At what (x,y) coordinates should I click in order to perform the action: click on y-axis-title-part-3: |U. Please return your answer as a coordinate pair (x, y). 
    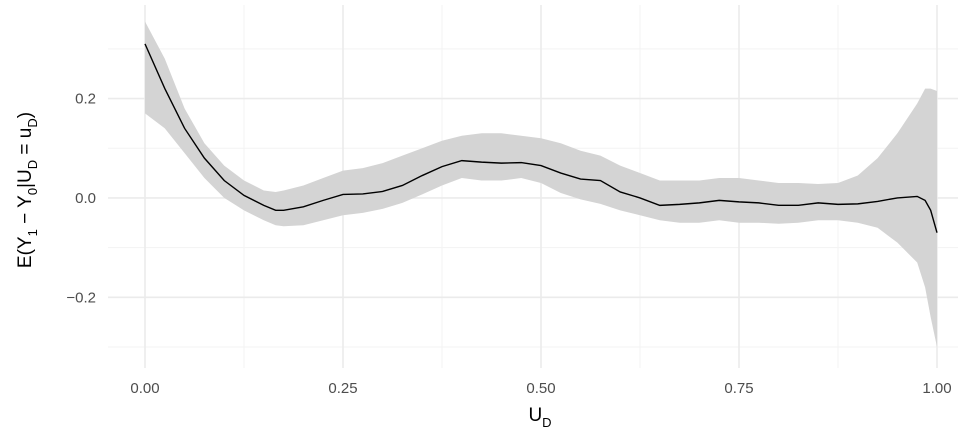
    Looking at the image, I should click on (25, 178).